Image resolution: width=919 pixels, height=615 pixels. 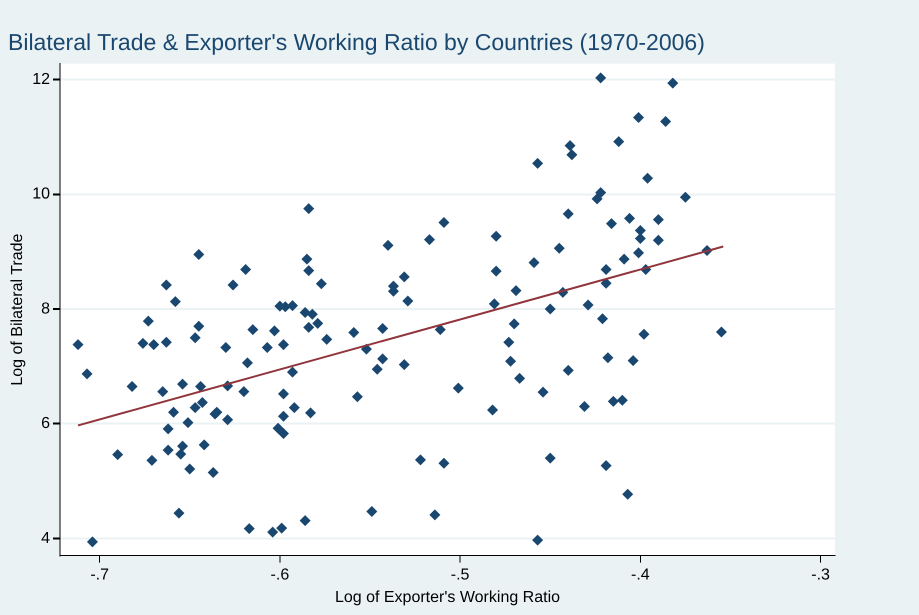 What do you see at coordinates (280, 575) in the screenshot?
I see `x-tick-label: -.6` at bounding box center [280, 575].